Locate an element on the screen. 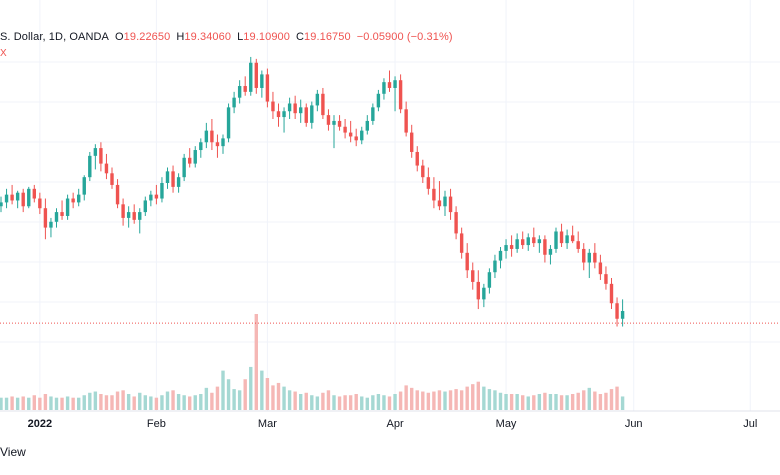  legend-sub-label: X is located at coordinates (3, 53).